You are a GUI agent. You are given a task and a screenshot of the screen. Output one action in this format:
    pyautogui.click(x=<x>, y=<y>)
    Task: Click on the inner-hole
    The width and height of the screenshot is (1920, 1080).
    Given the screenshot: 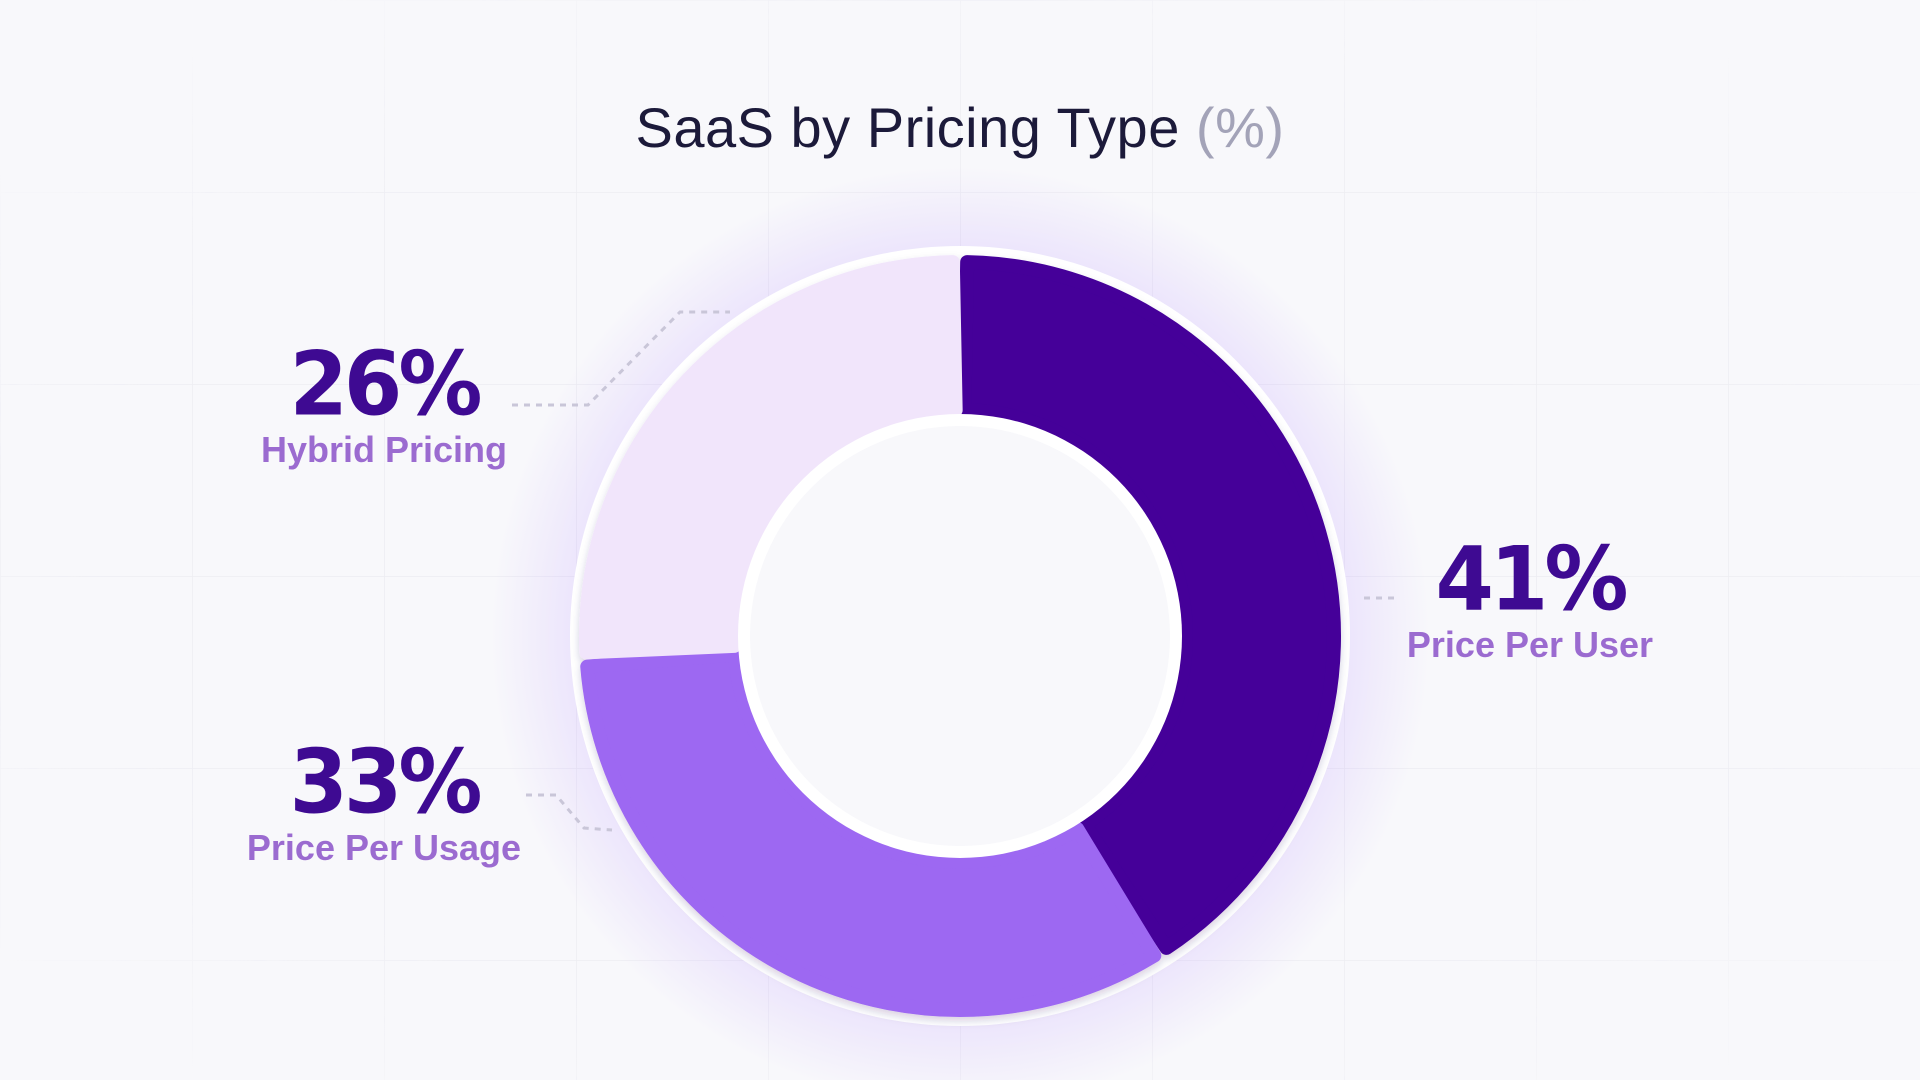 What is the action you would take?
    pyautogui.click(x=960, y=636)
    